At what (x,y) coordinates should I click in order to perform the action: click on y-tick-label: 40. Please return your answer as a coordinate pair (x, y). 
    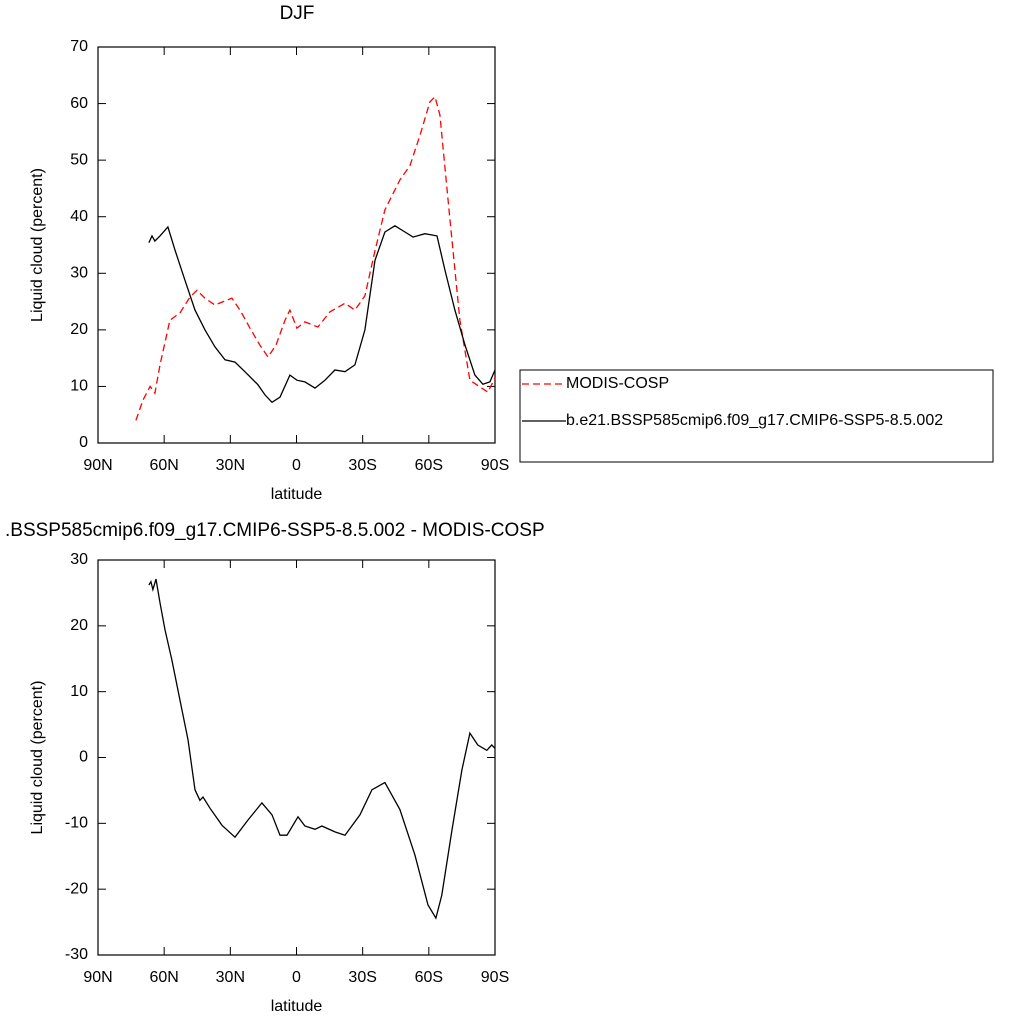
    Looking at the image, I should click on (79, 216).